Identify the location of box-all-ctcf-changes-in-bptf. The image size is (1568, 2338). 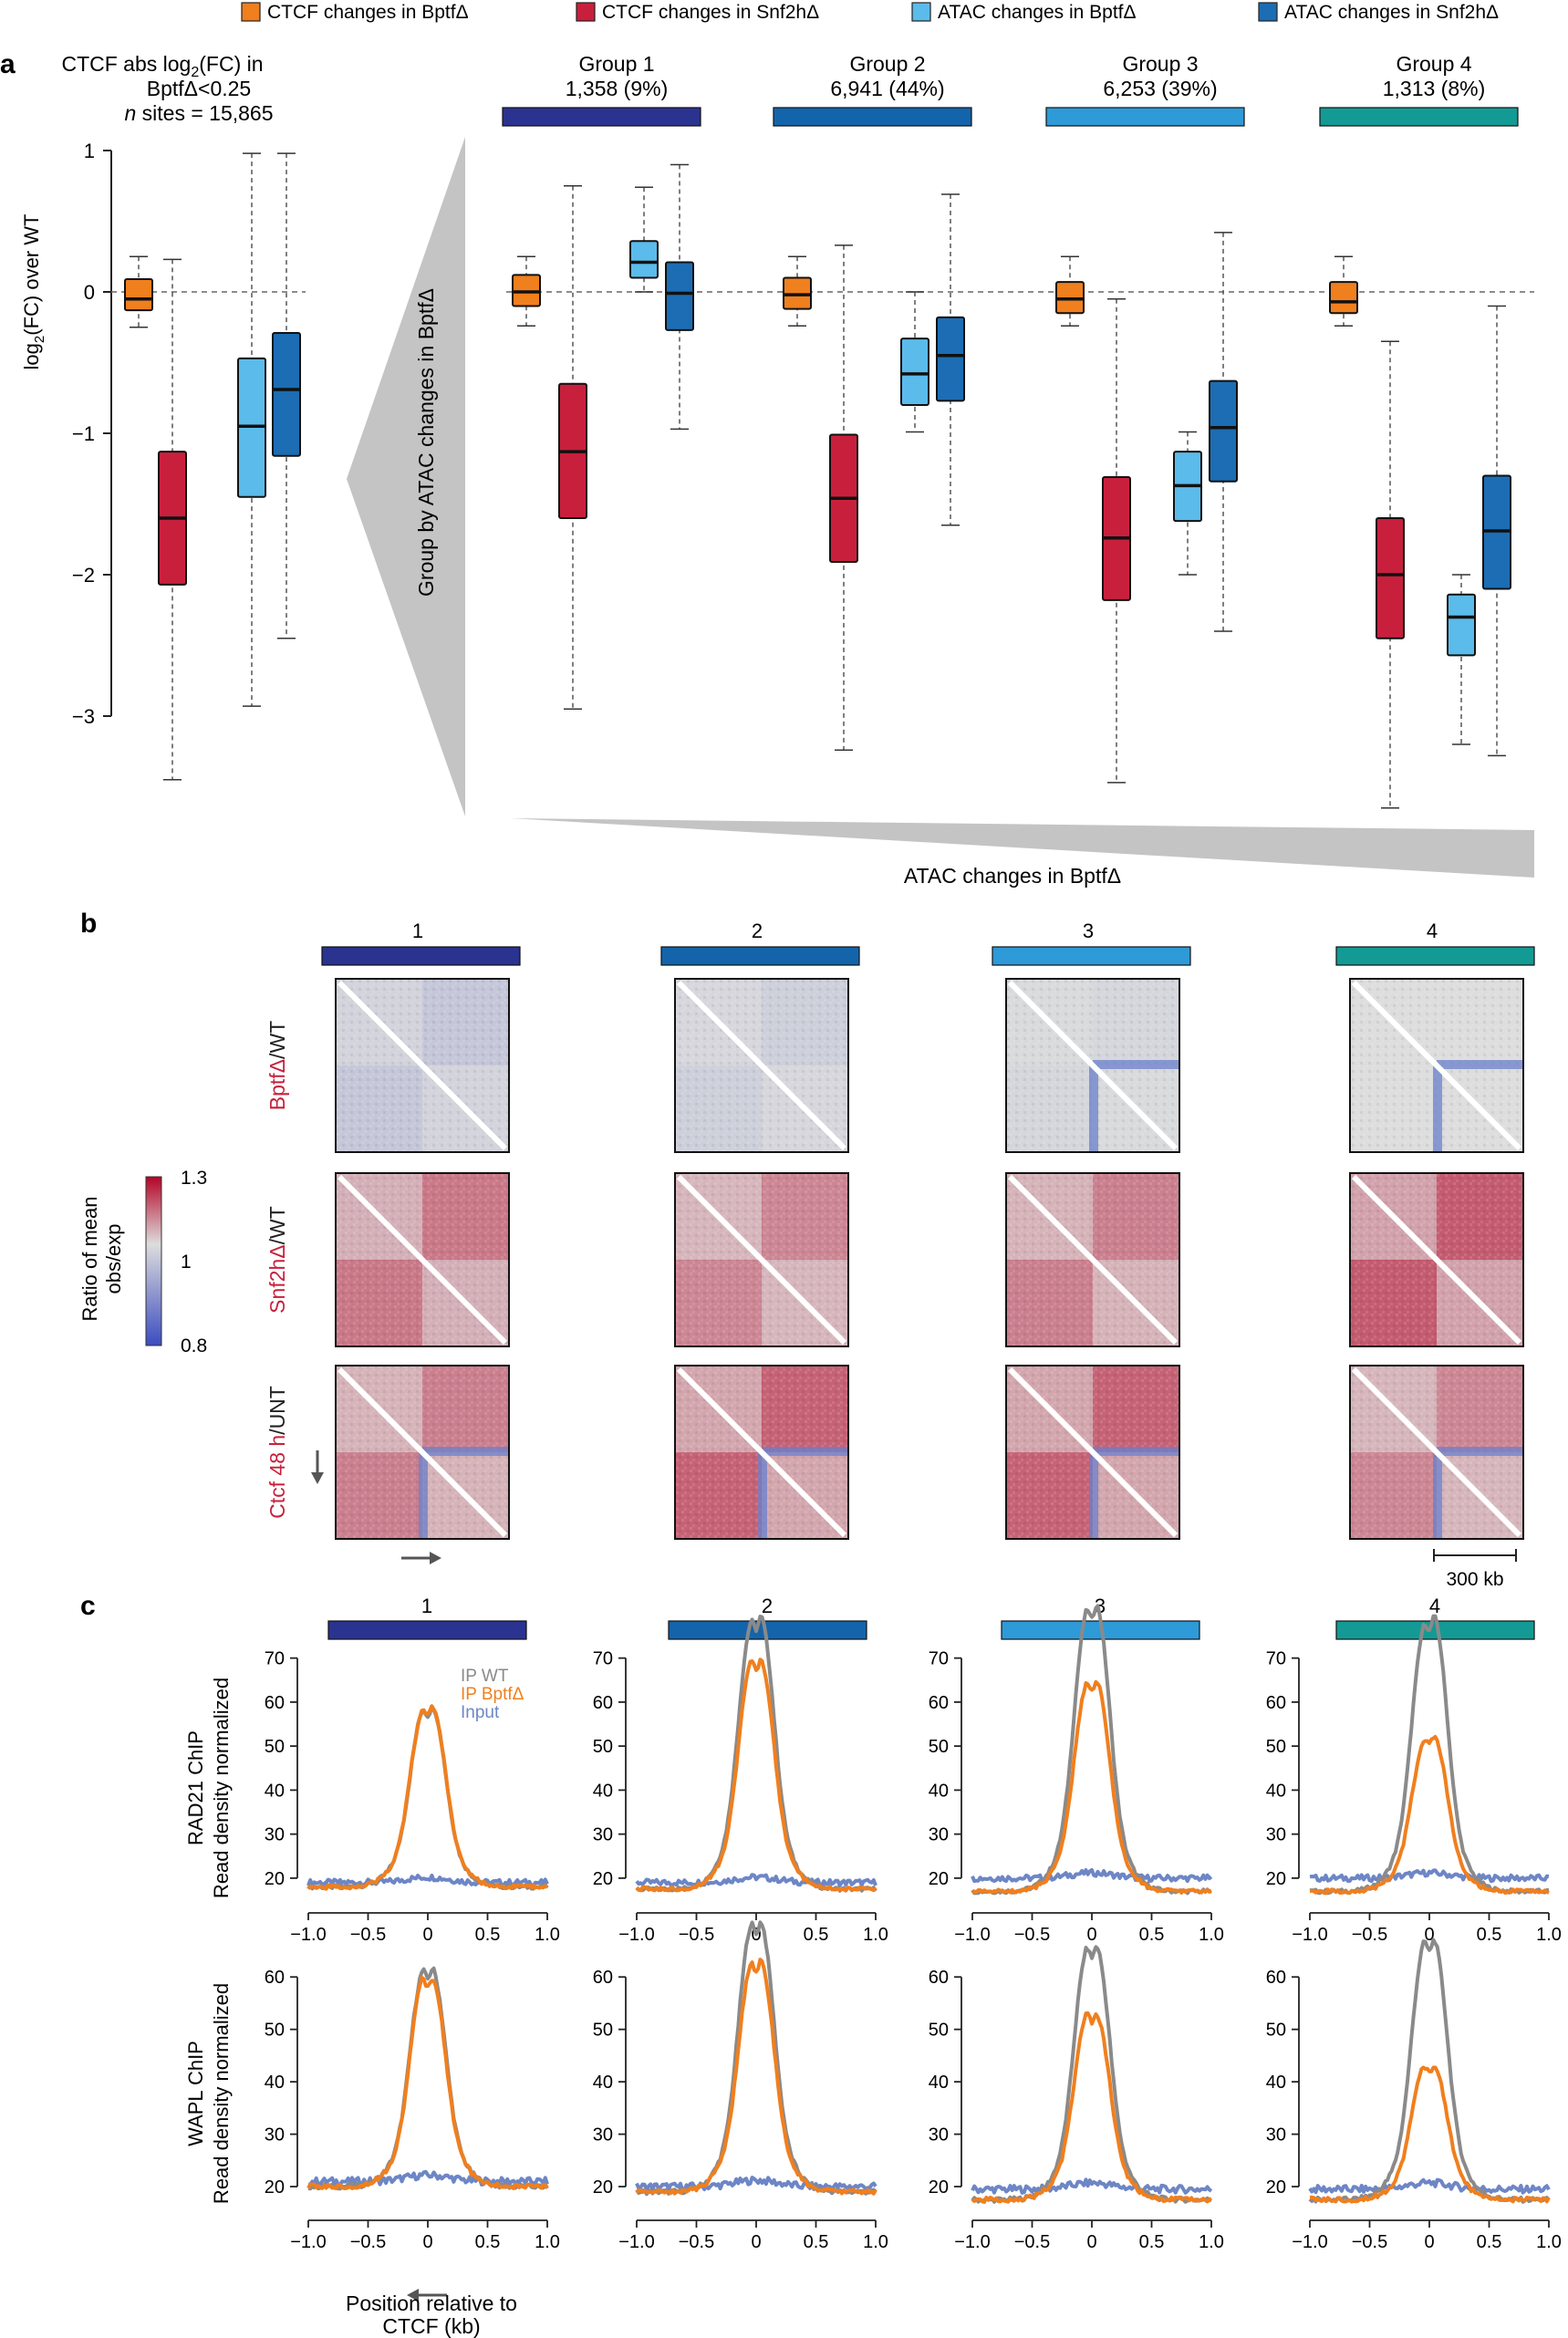
(138, 291).